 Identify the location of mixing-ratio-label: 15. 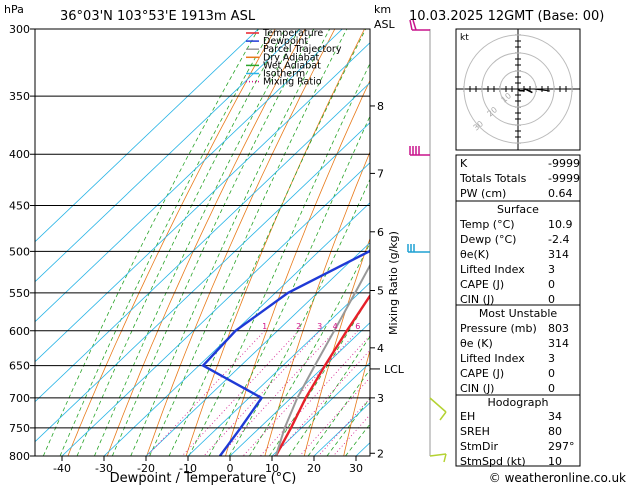
(412, 326).